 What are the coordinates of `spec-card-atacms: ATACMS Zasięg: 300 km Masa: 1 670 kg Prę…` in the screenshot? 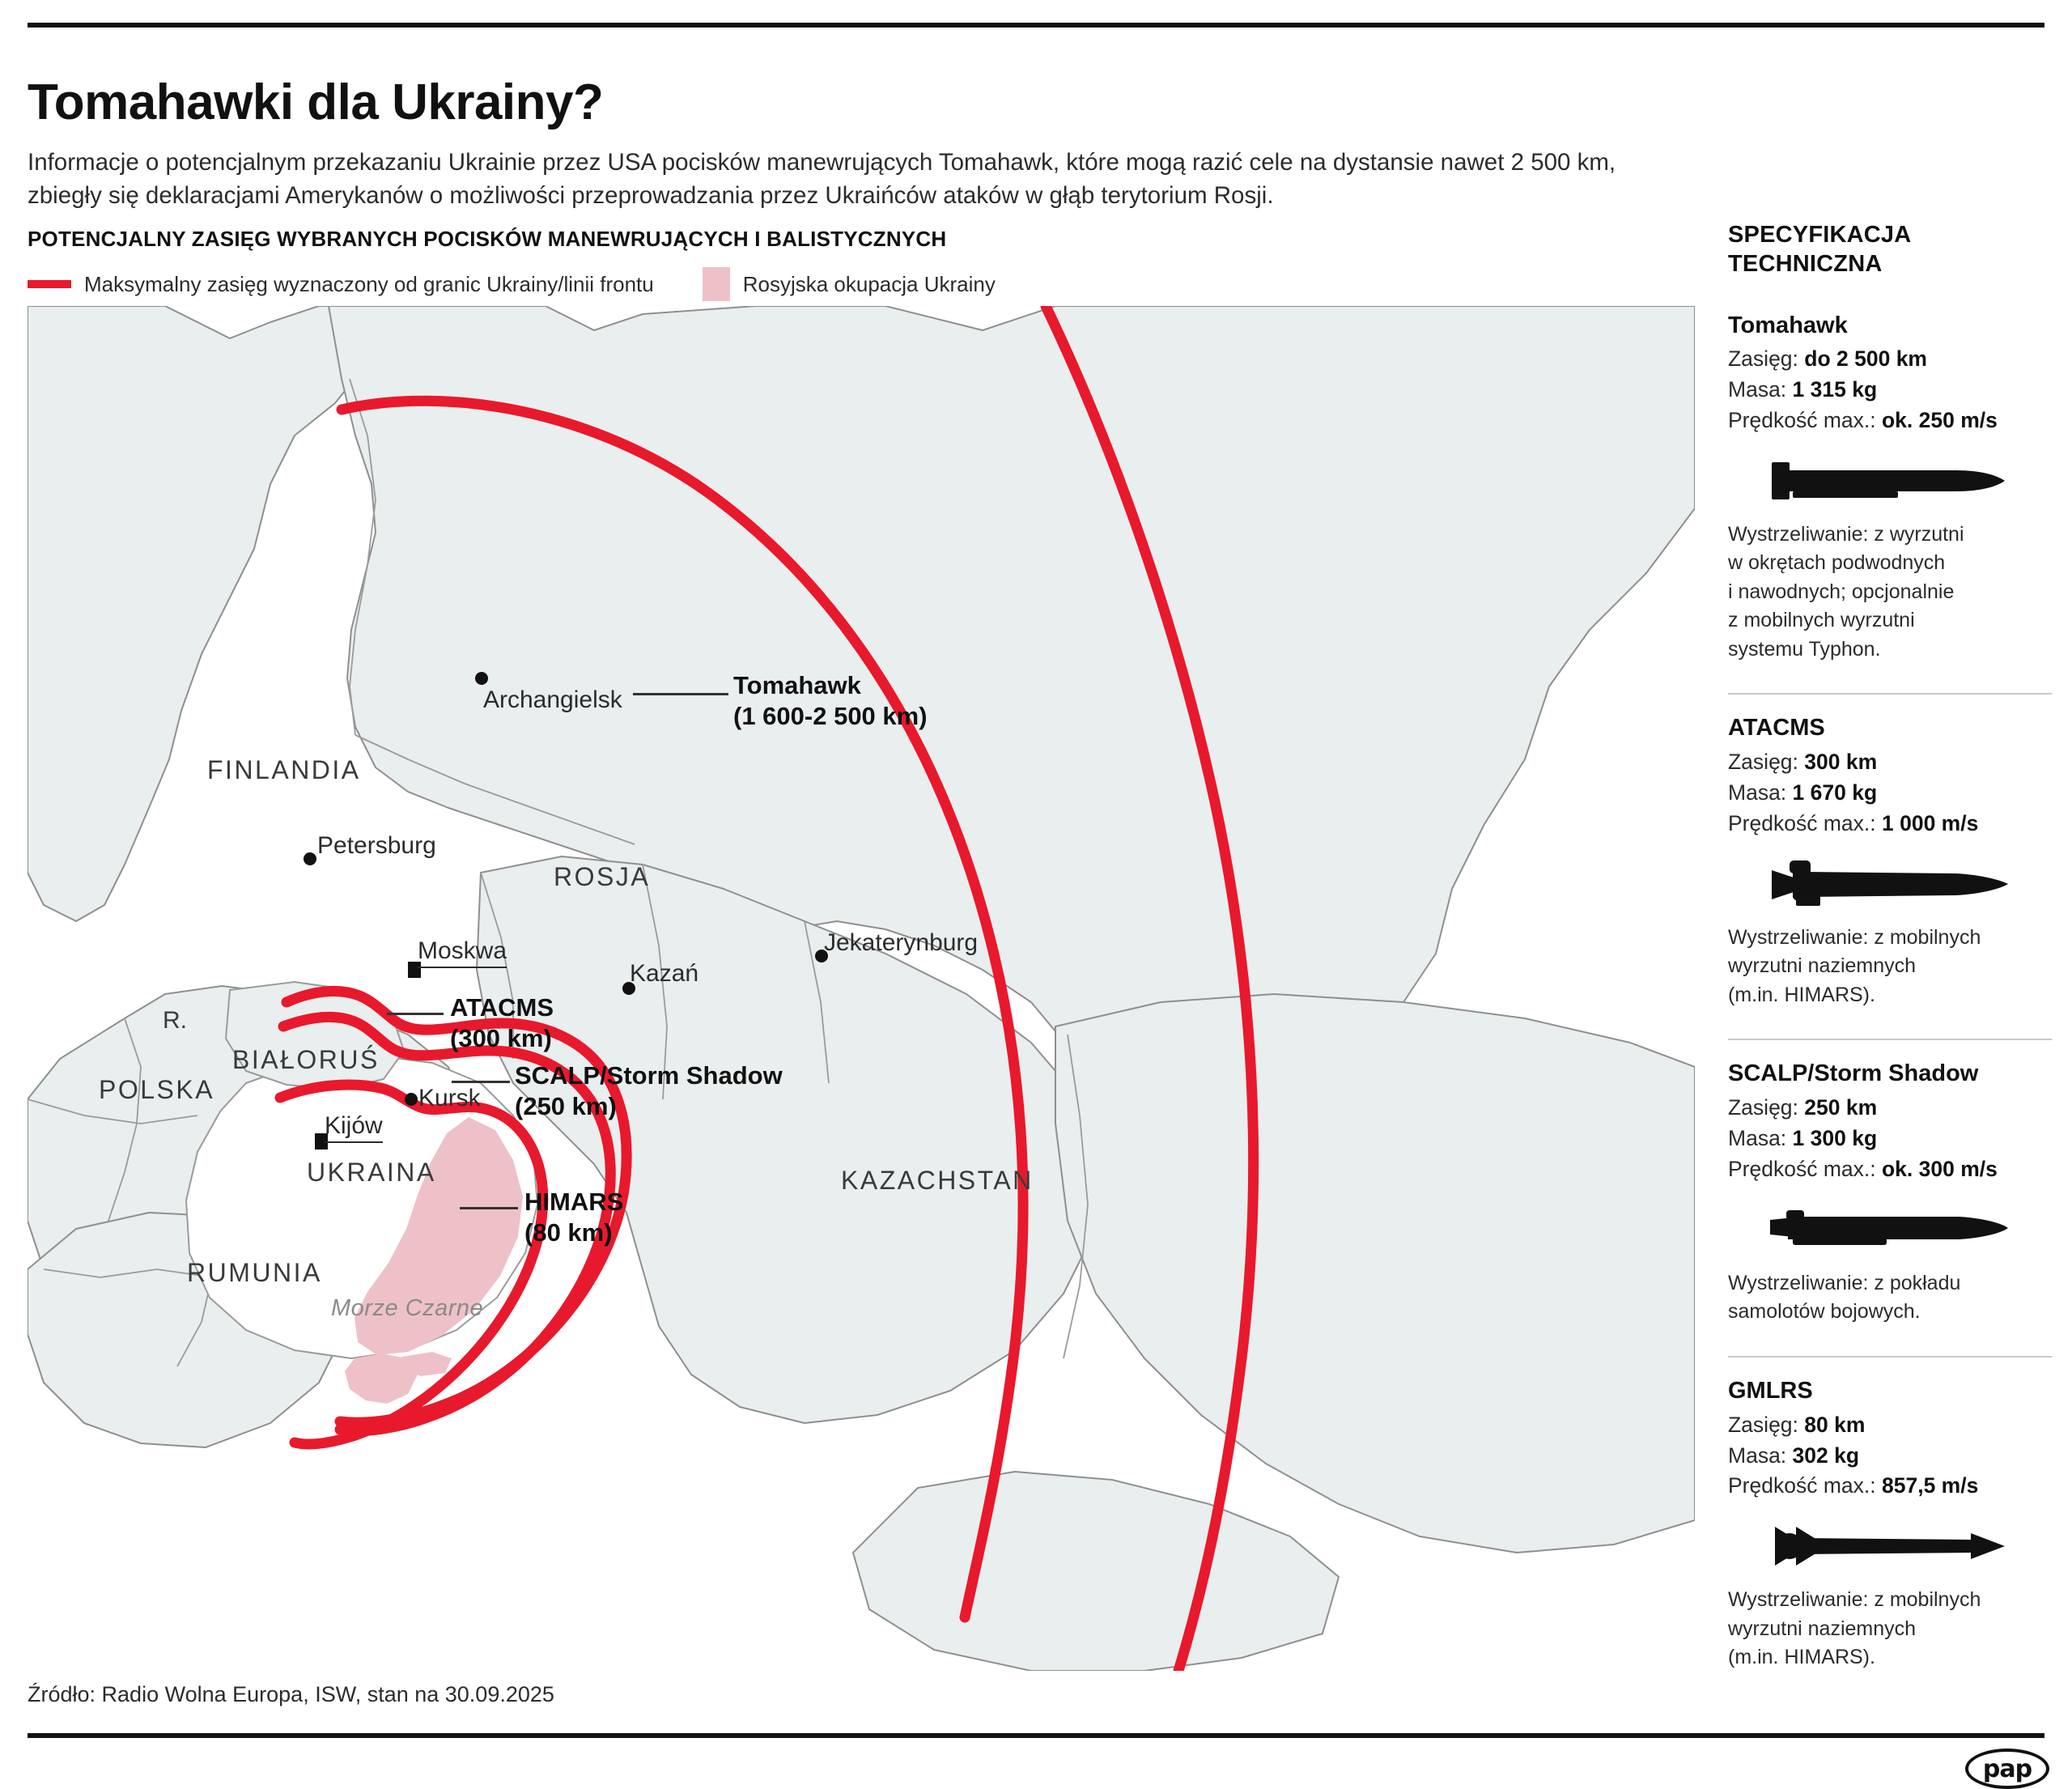 It's located at (1890, 867).